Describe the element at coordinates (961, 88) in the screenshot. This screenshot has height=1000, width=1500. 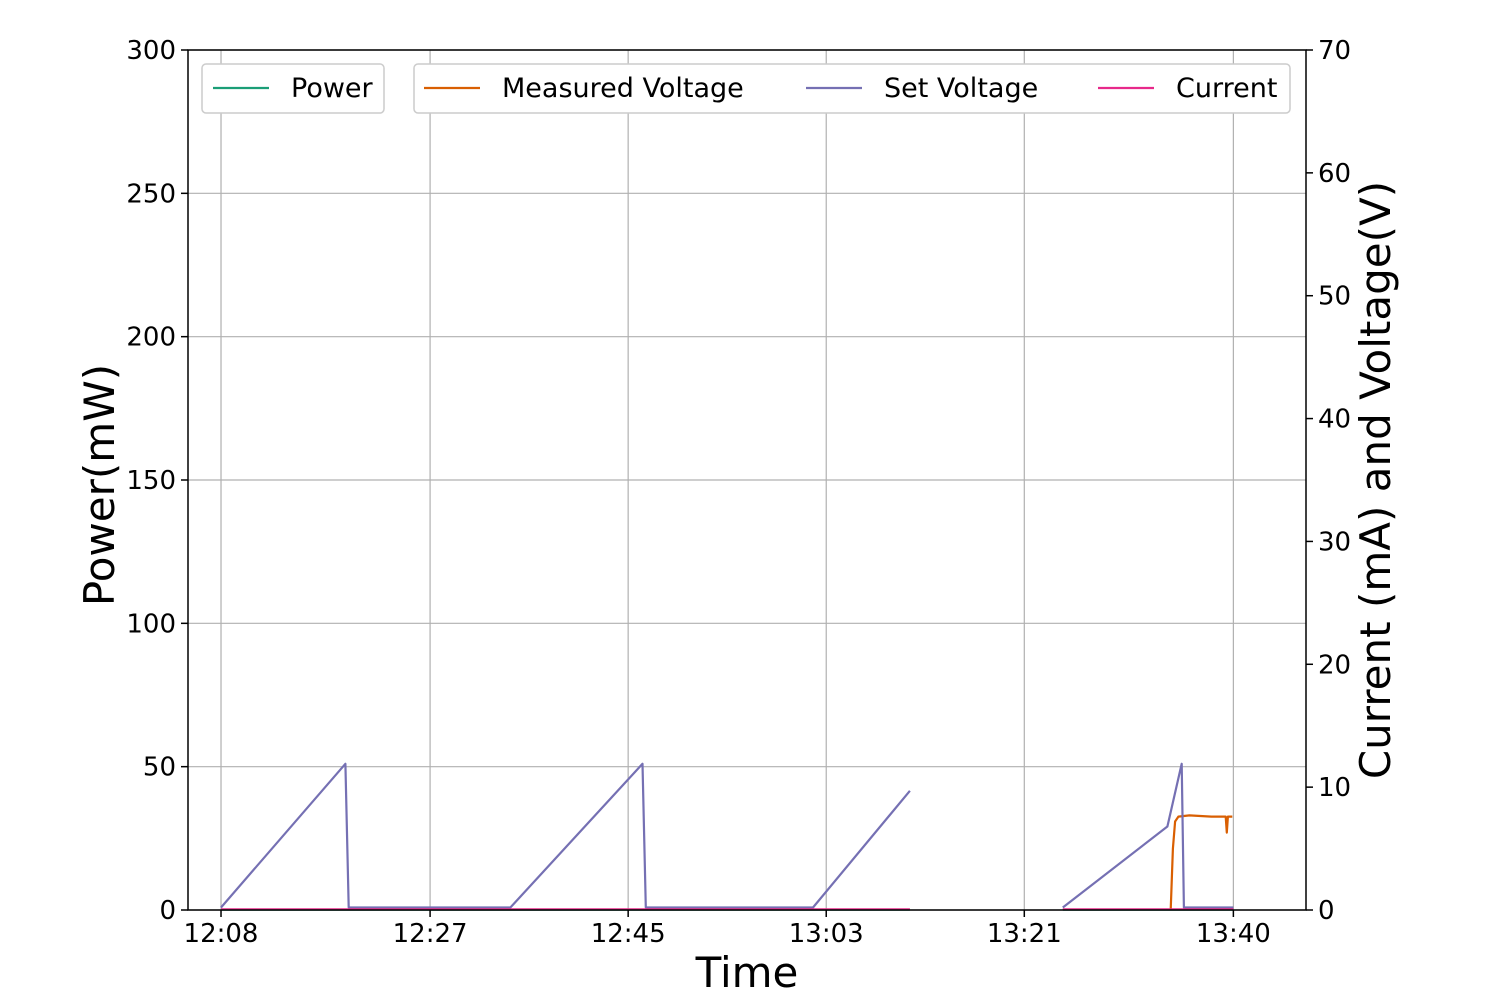
I see `legend-label-set-voltage: Set Voltage` at that location.